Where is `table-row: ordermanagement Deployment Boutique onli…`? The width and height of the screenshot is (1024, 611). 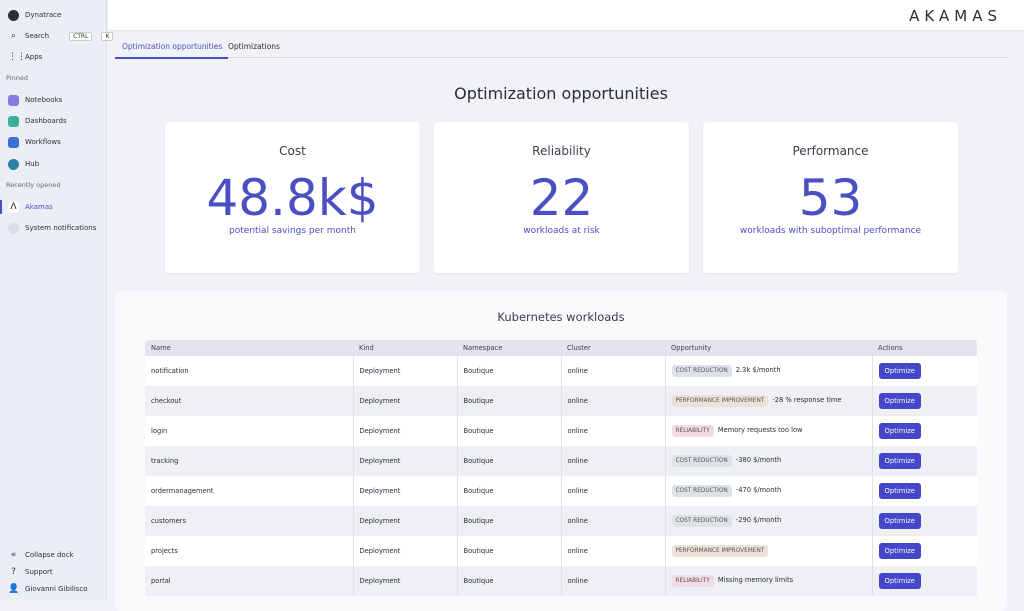
table-row: ordermanagement Deployment Boutique onli… is located at coordinates (561, 491).